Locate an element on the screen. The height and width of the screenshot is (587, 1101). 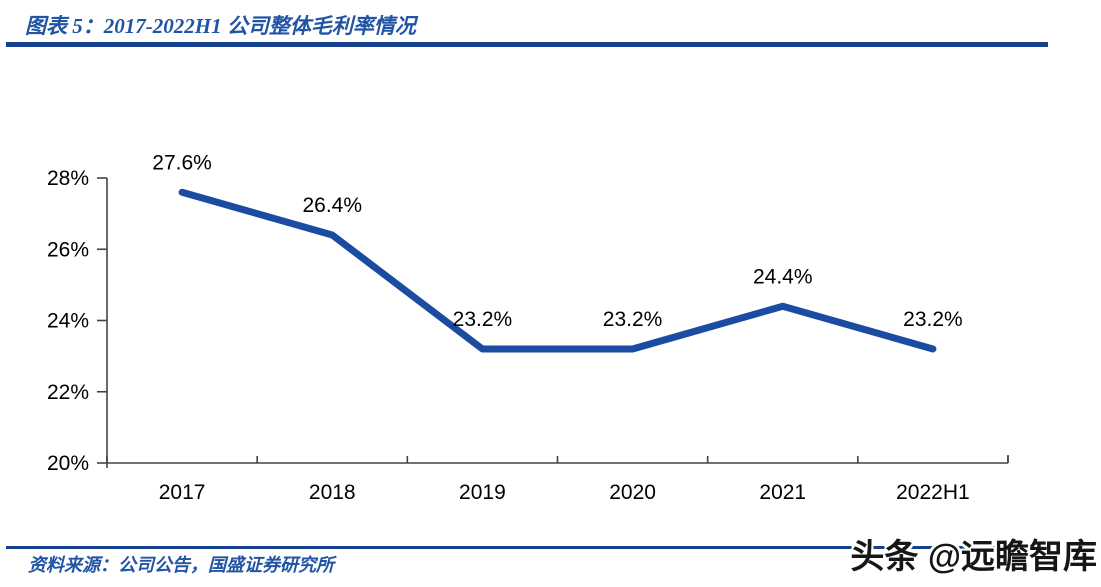
watermark-text: 头条 @远瞻智库 is located at coordinates (973, 557).